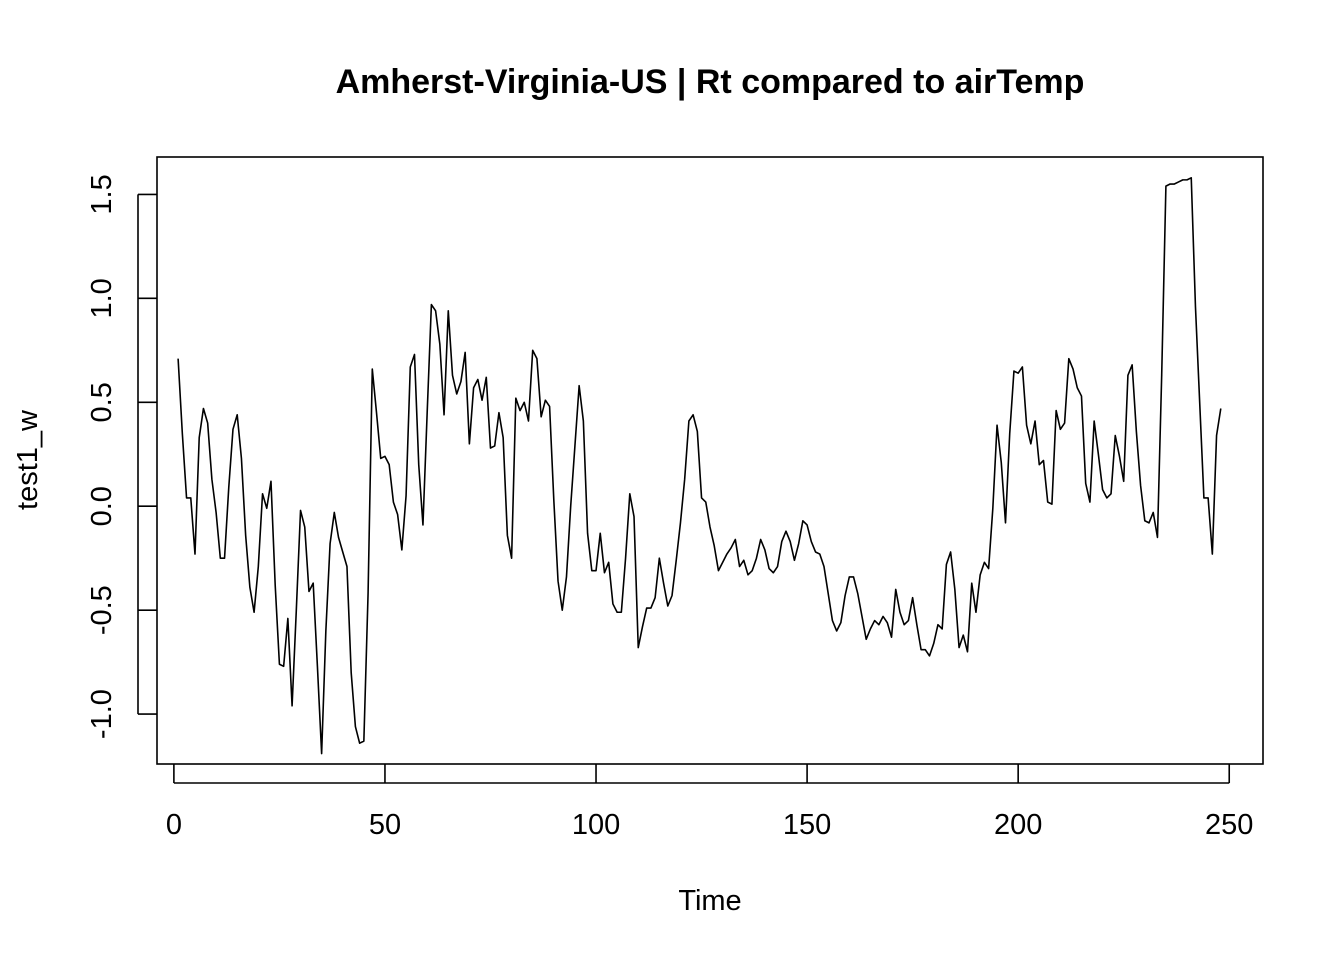 This screenshot has height=960, width=1344. Describe the element at coordinates (102, 610) in the screenshot. I see `y-tick-label--0.5: -0.5` at that location.